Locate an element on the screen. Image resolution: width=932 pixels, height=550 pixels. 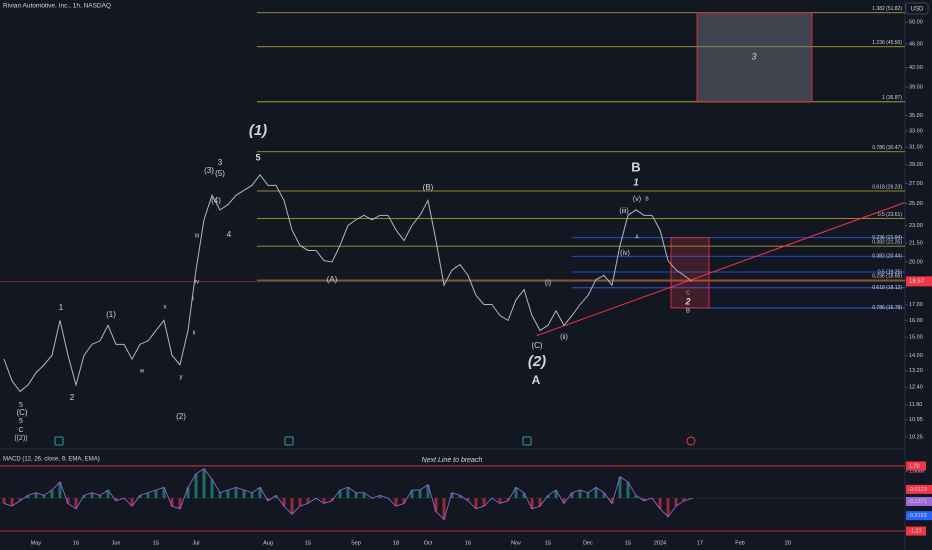
wave-label: 2 is located at coordinates (687, 301).